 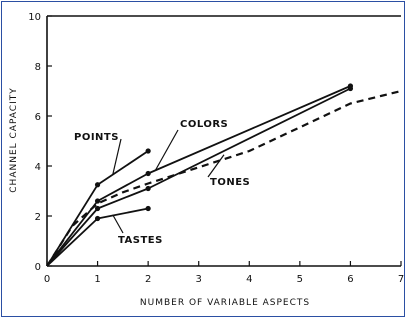 What do you see at coordinates (300, 279) in the screenshot?
I see `x-tick-label: 5` at bounding box center [300, 279].